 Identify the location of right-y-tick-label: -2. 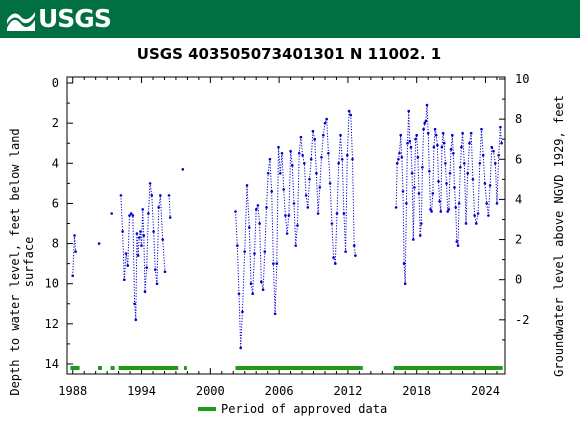
(522, 320).